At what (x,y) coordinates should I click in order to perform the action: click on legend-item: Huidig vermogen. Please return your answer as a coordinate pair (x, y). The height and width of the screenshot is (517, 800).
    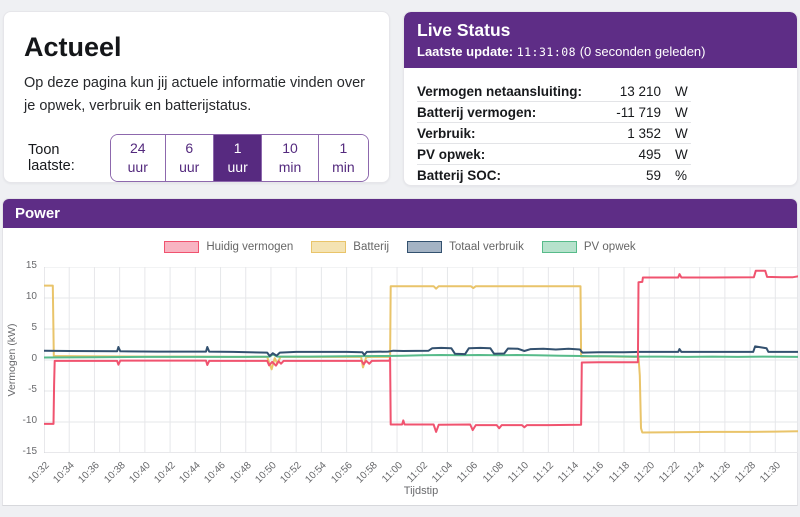
    Looking at the image, I should click on (228, 247).